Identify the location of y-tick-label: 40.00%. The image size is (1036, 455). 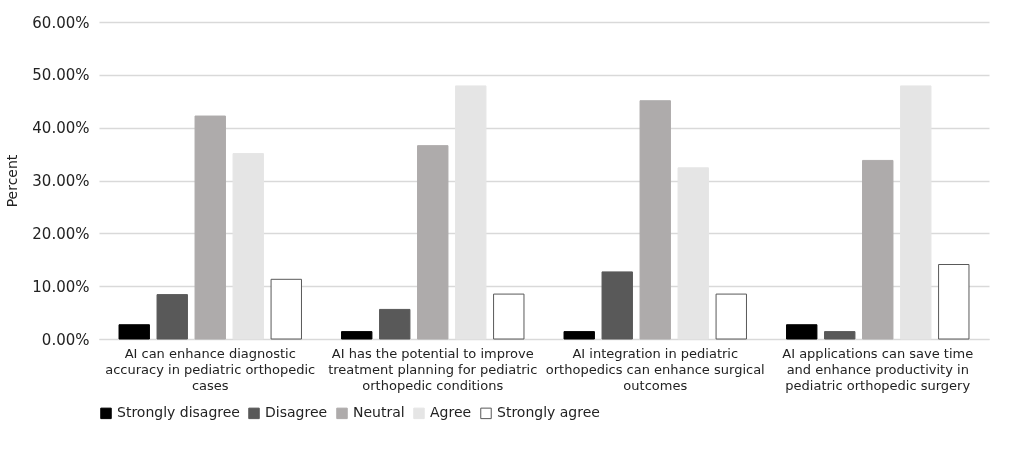
(61, 128).